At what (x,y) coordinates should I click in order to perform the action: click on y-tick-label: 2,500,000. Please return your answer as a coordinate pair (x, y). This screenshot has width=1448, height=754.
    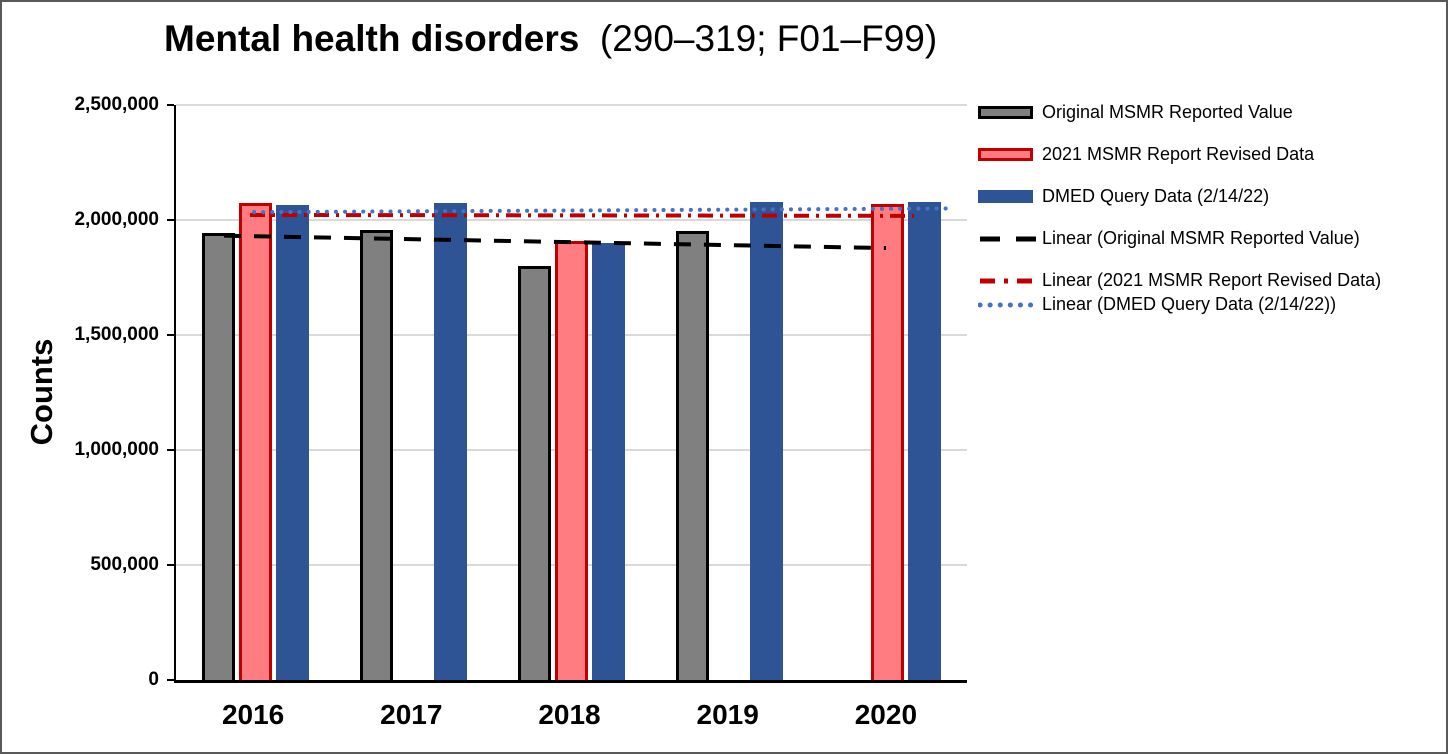
    Looking at the image, I should click on (116, 104).